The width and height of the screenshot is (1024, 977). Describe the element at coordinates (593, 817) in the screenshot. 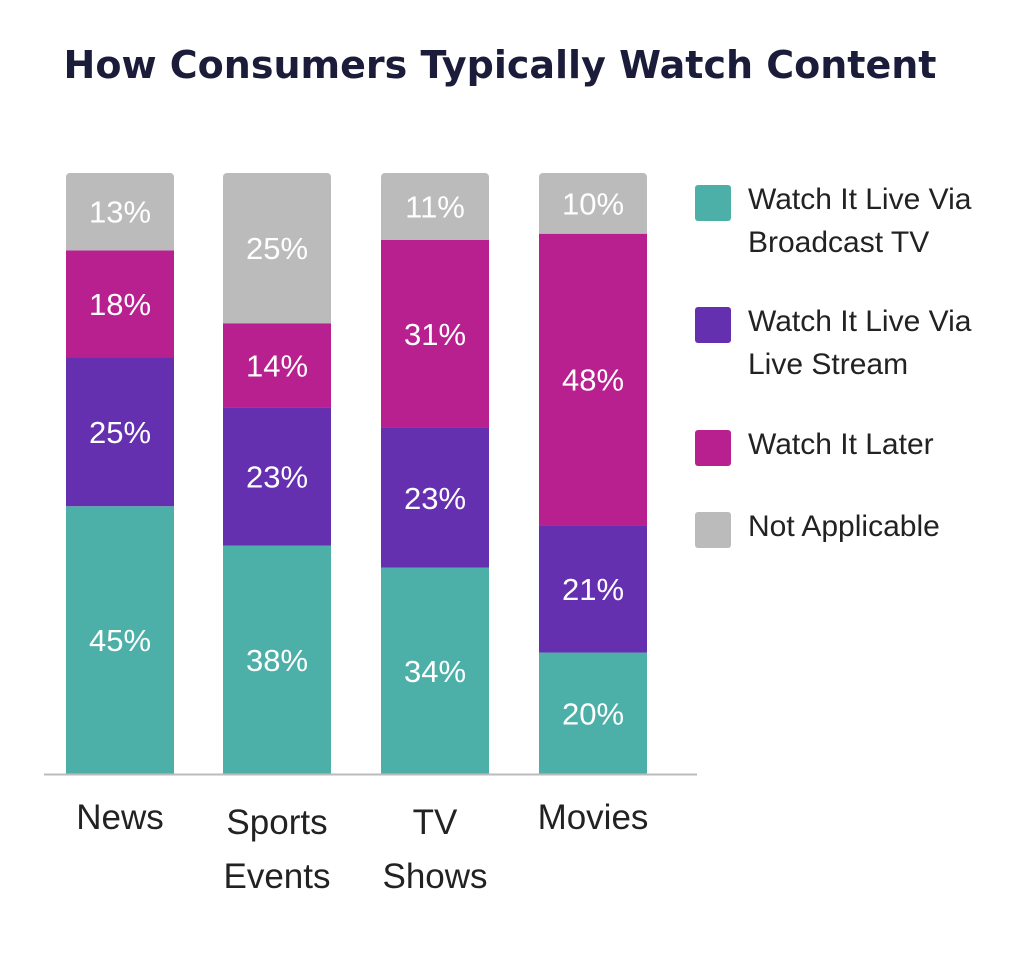

I see `category-label: Movies` at that location.